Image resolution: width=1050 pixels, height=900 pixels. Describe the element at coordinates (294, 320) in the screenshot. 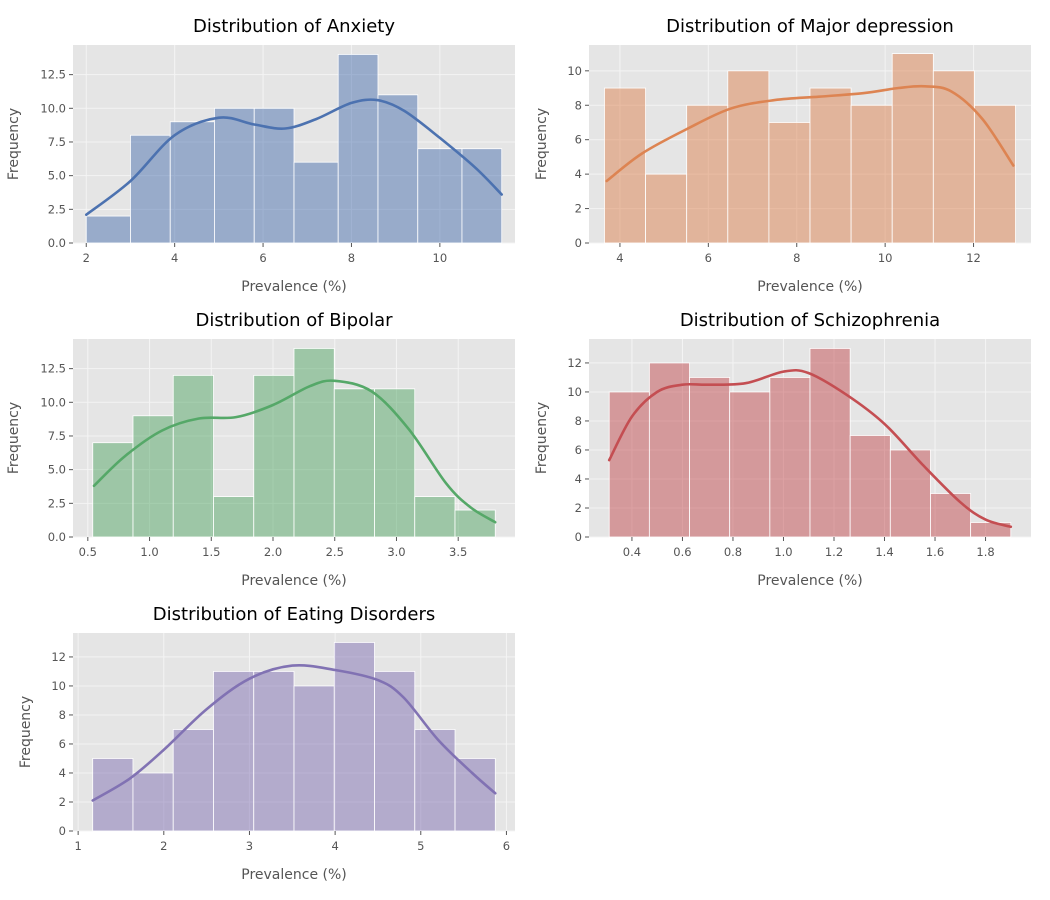

I see `chart-title: Distribution of Bipolar` at that location.